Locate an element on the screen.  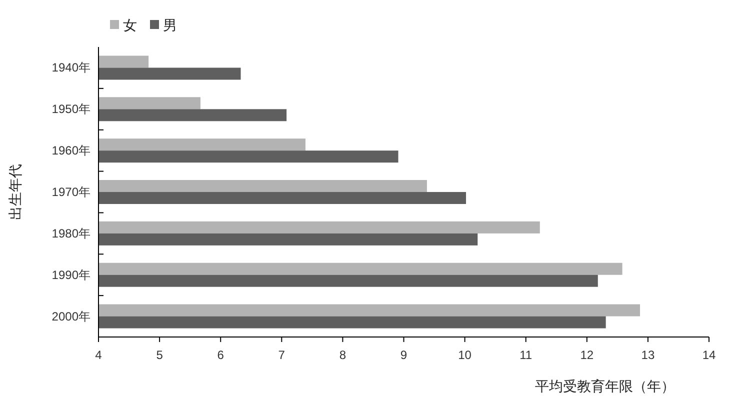
x-tick-label: 14 is located at coordinates (709, 355).